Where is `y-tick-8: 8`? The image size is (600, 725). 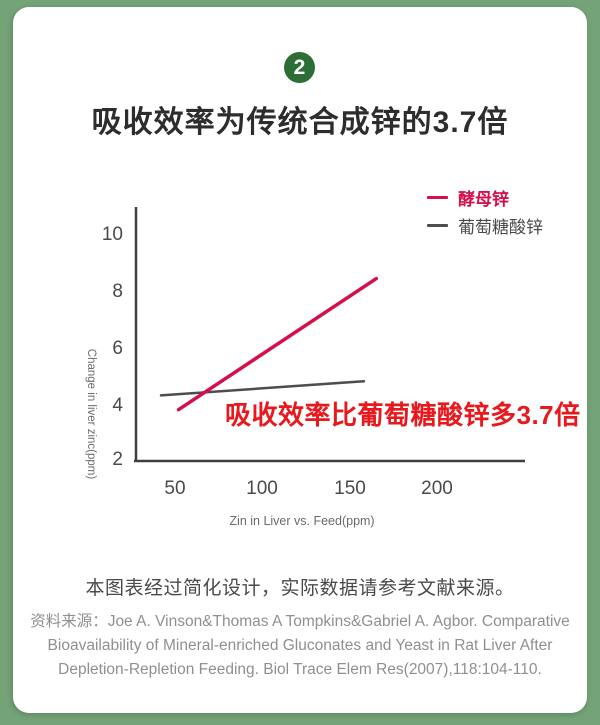 y-tick-8: 8 is located at coordinates (117, 291).